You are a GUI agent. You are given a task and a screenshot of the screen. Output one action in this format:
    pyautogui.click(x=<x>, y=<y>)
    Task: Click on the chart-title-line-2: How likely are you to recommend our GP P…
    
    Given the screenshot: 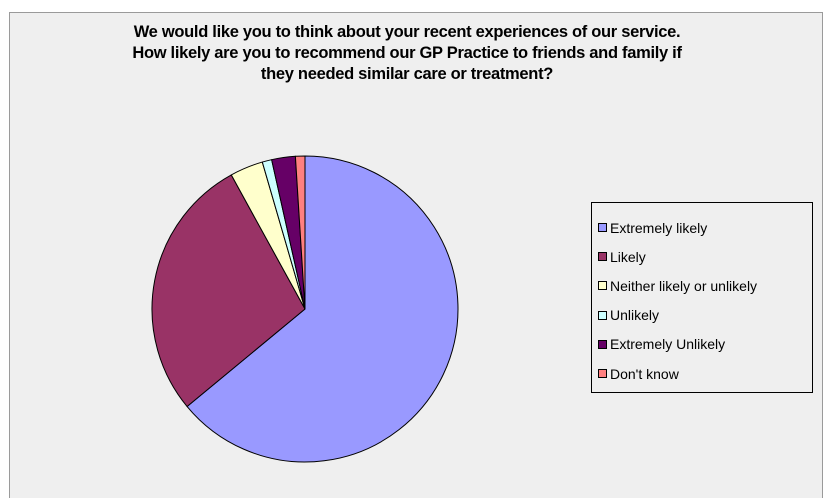 What is the action you would take?
    pyautogui.click(x=407, y=53)
    